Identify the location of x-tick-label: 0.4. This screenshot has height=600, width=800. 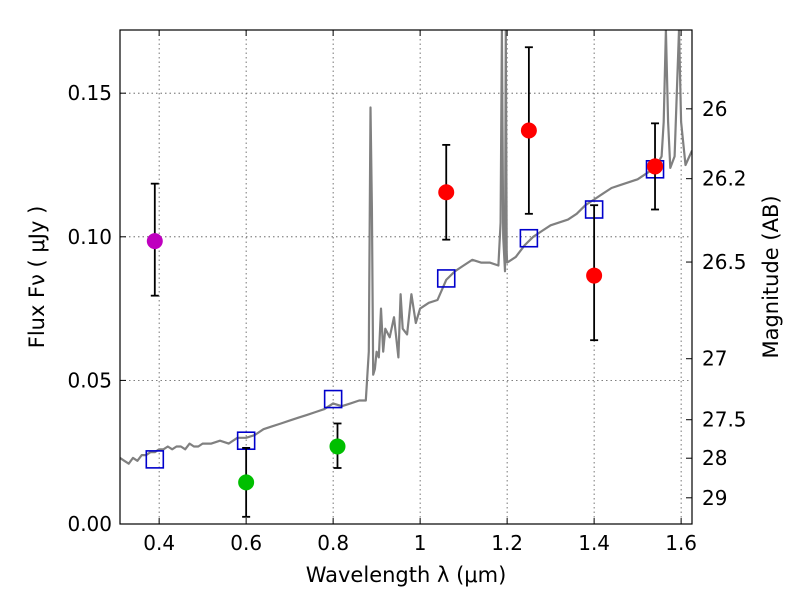
(159, 543).